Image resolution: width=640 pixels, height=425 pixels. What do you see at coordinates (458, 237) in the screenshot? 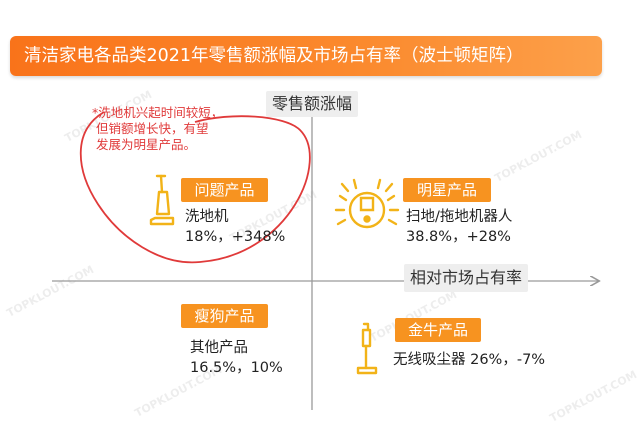
I see `star-product-stats: 38.8%，+28%` at bounding box center [458, 237].